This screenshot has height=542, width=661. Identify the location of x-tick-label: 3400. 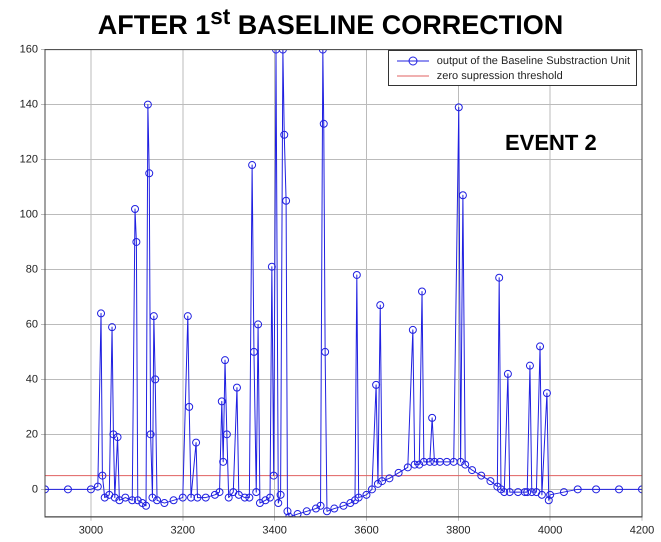
(274, 530).